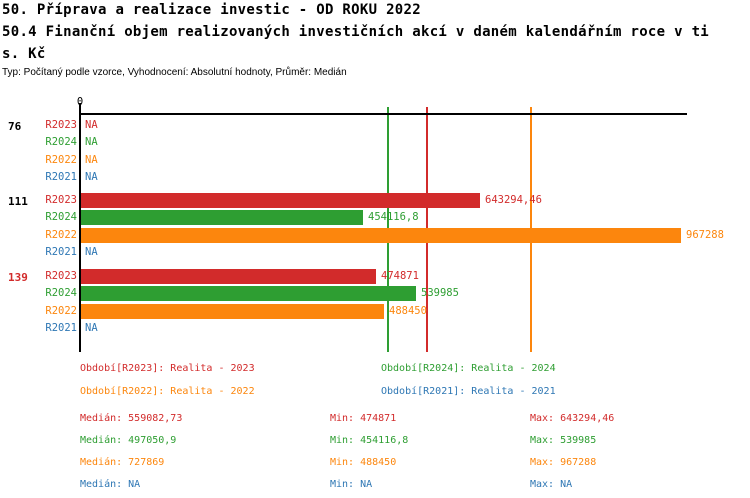  I want to click on na-label-111-R2021: NA, so click(91, 252).